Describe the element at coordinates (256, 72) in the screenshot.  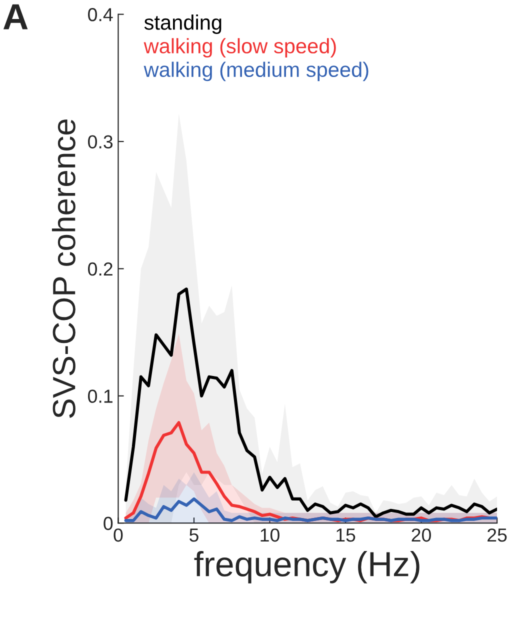
I see `text: walking (medium speed)` at that location.